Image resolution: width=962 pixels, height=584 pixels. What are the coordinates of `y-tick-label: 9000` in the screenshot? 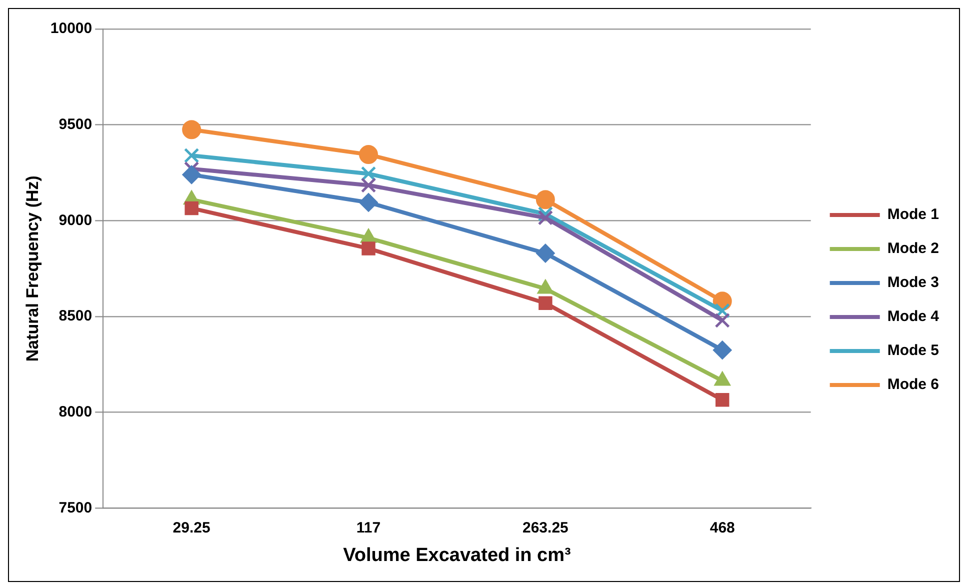 It's located at (75, 220).